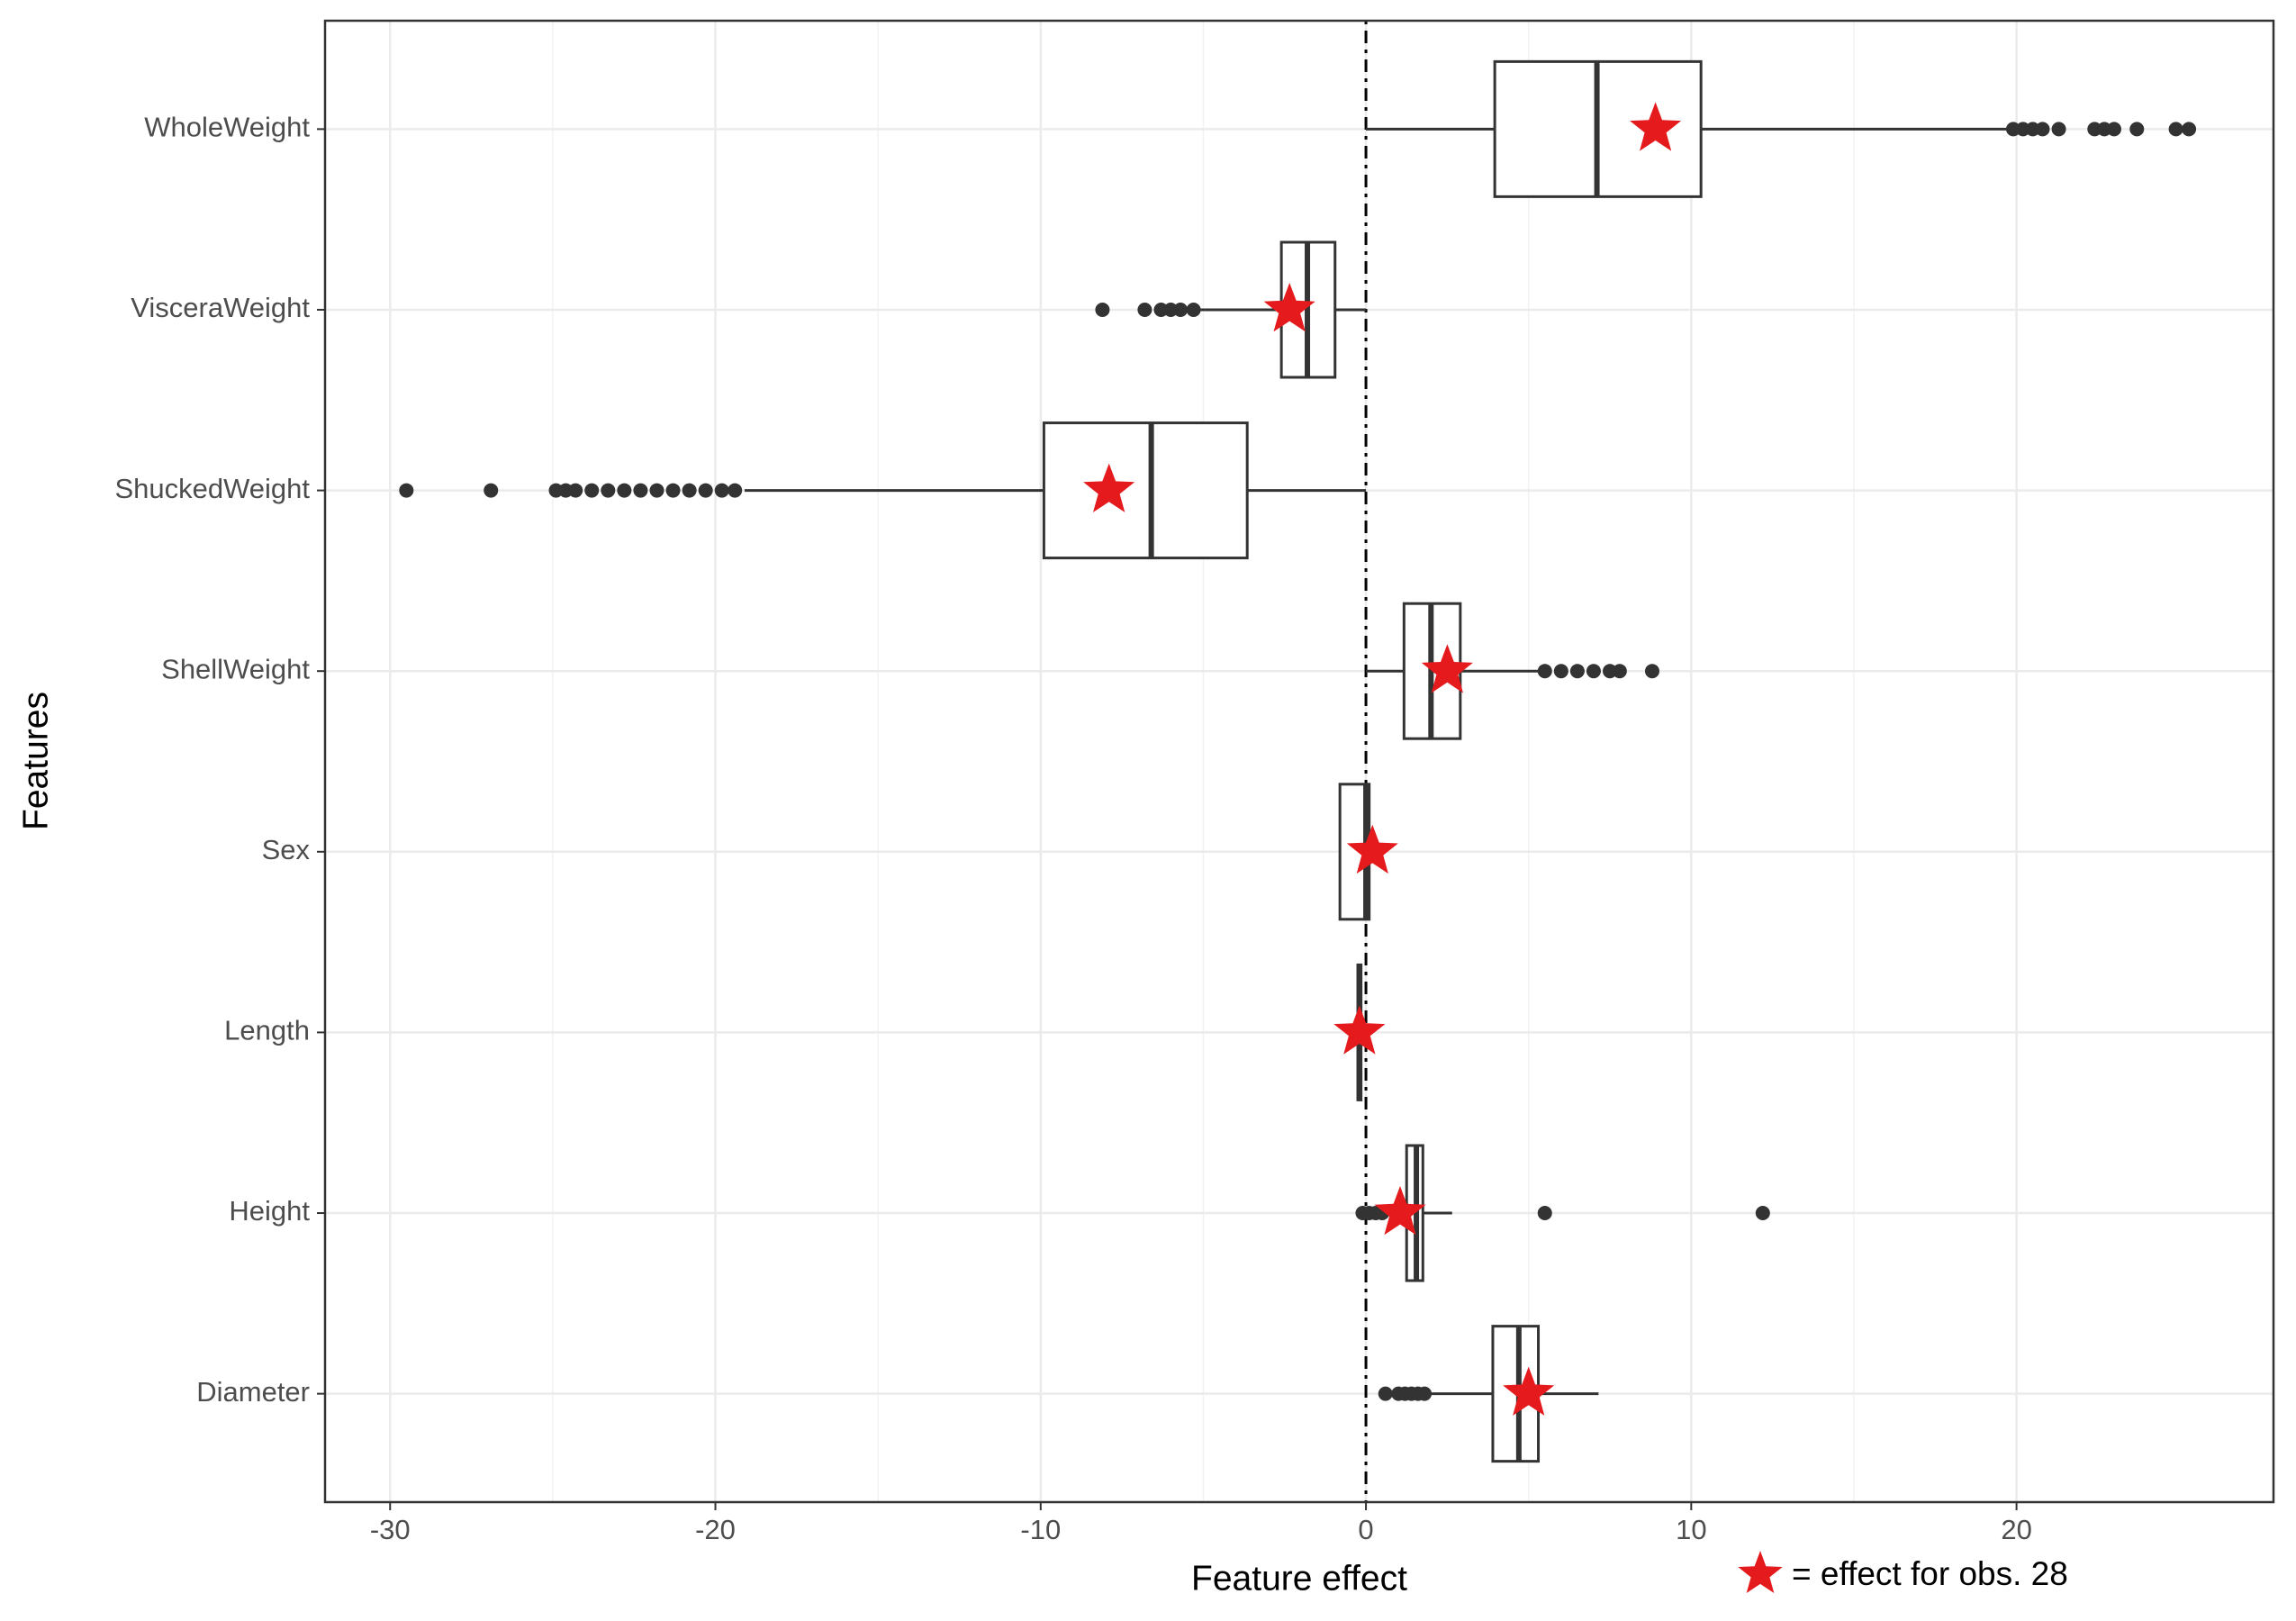 This screenshot has height=1621, width=2296. I want to click on x-tick-label: -30, so click(390, 1529).